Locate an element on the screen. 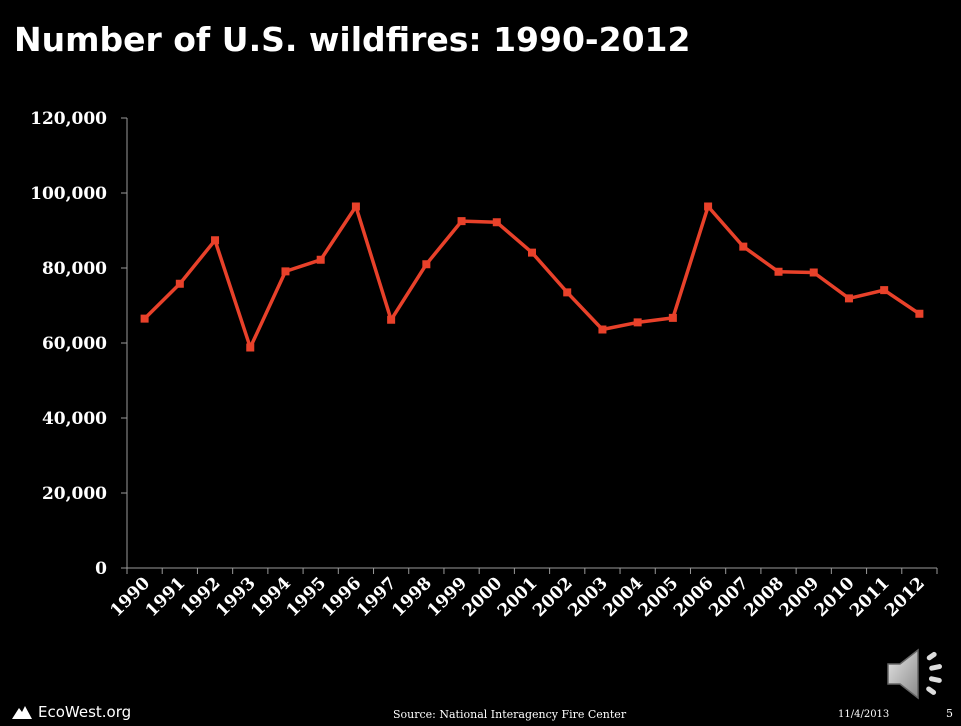 Image resolution: width=961 pixels, height=726 pixels. x-tick-label: 1992 is located at coordinates (201, 597).